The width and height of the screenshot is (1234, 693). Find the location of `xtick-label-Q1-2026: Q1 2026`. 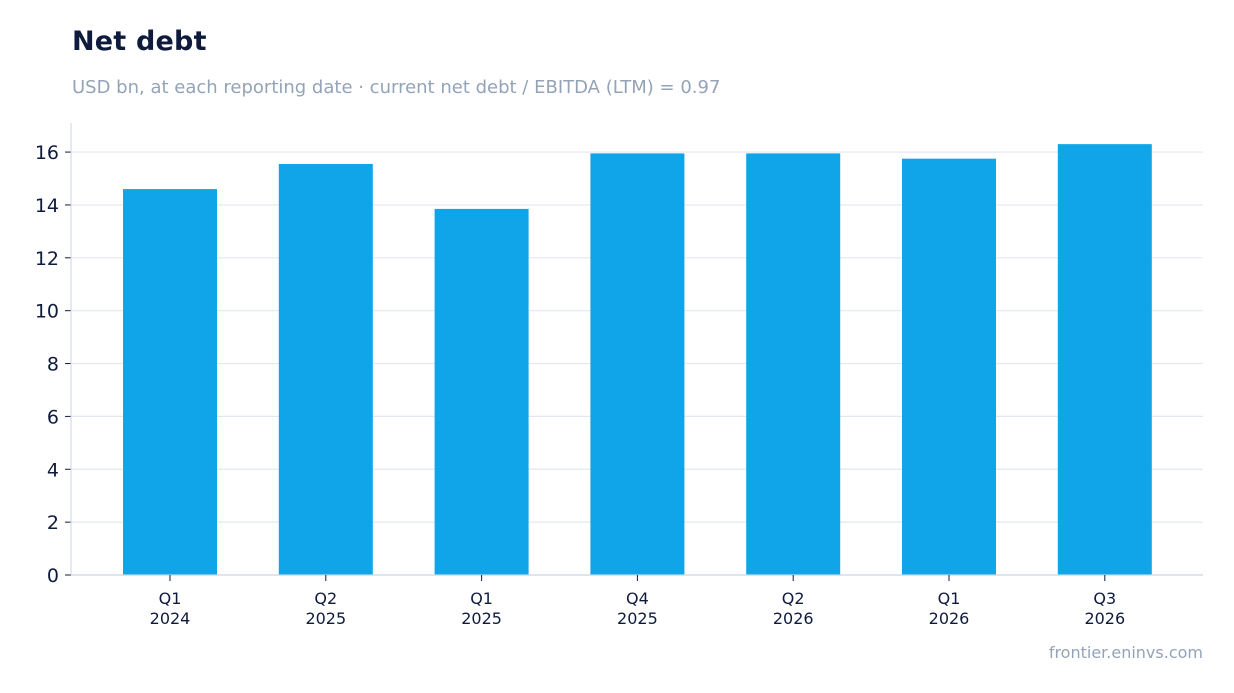

xtick-label-Q1-2026: Q1 2026 is located at coordinates (949, 608).